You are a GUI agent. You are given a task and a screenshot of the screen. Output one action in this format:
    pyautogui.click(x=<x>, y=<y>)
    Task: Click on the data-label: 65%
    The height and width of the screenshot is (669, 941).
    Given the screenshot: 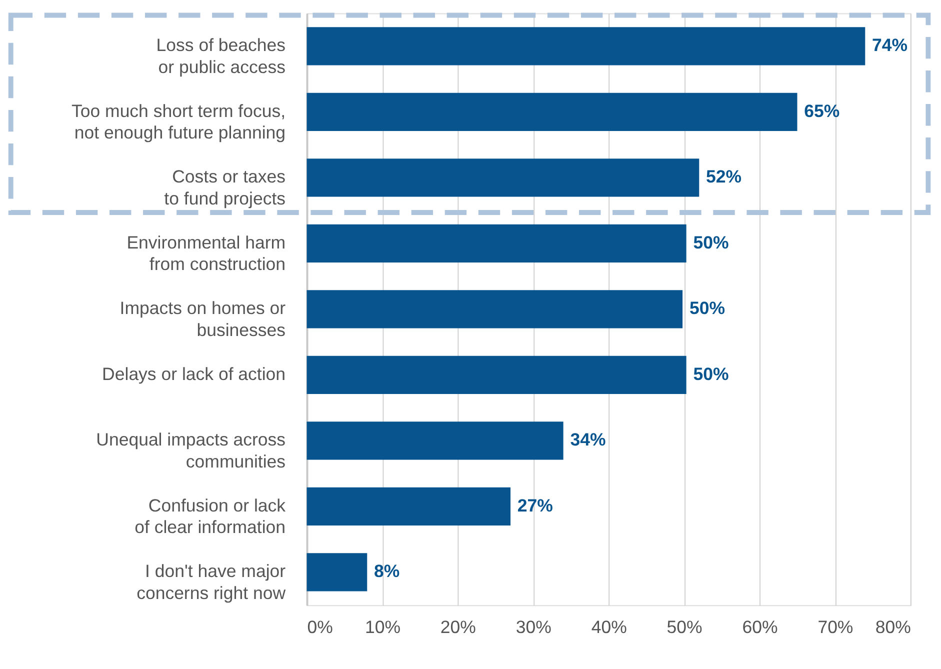 What is the action you would take?
    pyautogui.click(x=822, y=110)
    